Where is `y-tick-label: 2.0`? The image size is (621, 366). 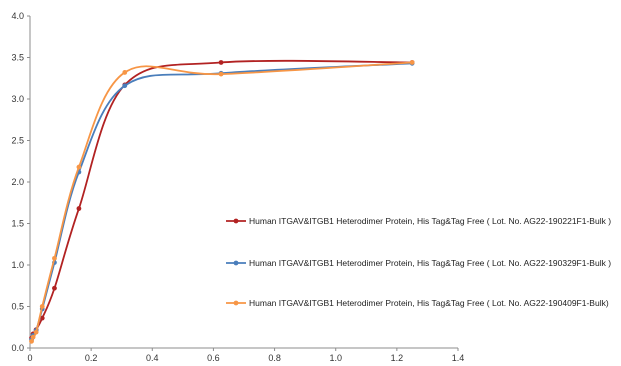 y-tick-label: 2.0 is located at coordinates (17, 182).